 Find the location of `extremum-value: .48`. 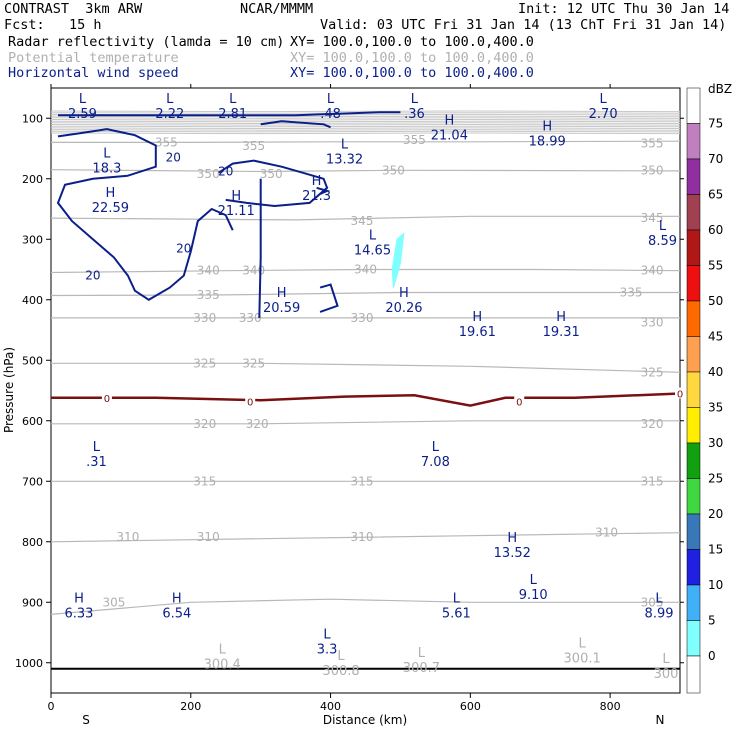

extremum-value: .48 is located at coordinates (330, 114).